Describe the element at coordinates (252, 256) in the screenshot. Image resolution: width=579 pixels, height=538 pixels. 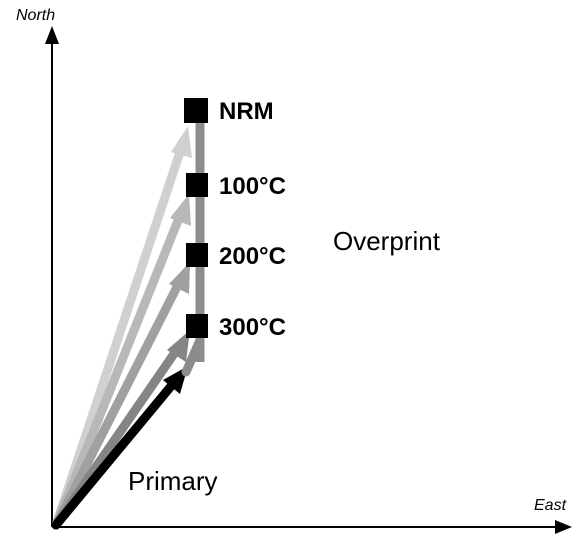
I see `label-200c: 200°C` at that location.